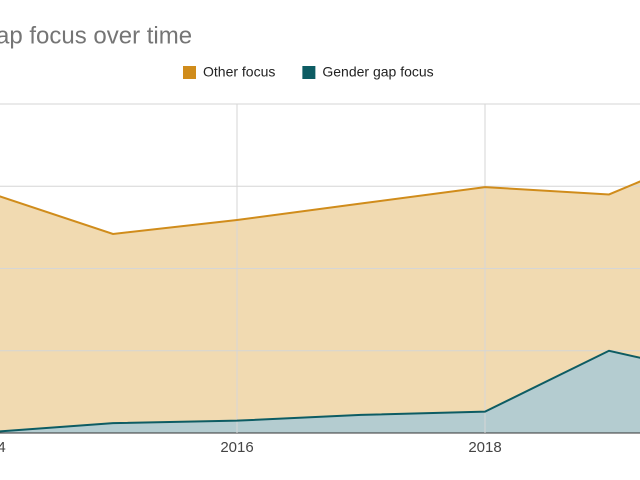  I want to click on series-line, so click(320, 207).